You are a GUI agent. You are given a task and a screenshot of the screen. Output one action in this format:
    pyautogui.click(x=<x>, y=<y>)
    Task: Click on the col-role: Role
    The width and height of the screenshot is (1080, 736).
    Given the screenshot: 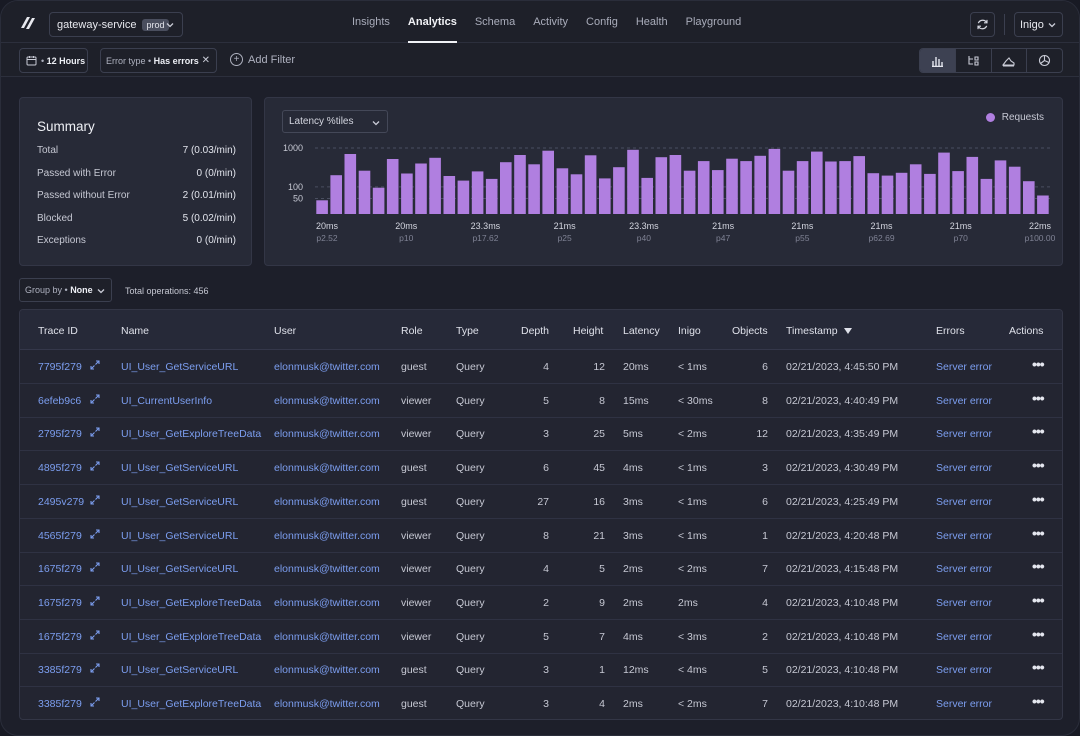 What is the action you would take?
    pyautogui.click(x=412, y=331)
    